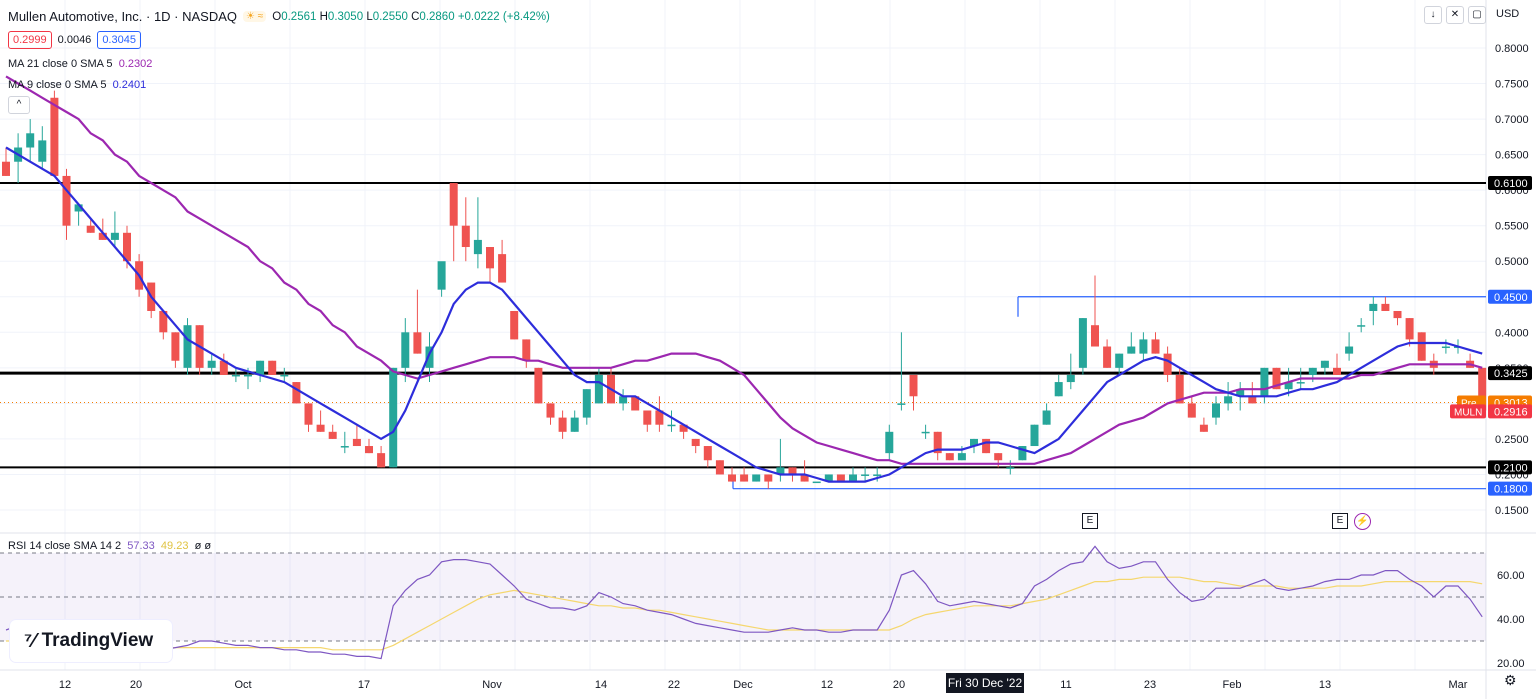 This screenshot has height=699, width=1536. What do you see at coordinates (364, 685) in the screenshot?
I see `time-tick-label: 17` at bounding box center [364, 685].